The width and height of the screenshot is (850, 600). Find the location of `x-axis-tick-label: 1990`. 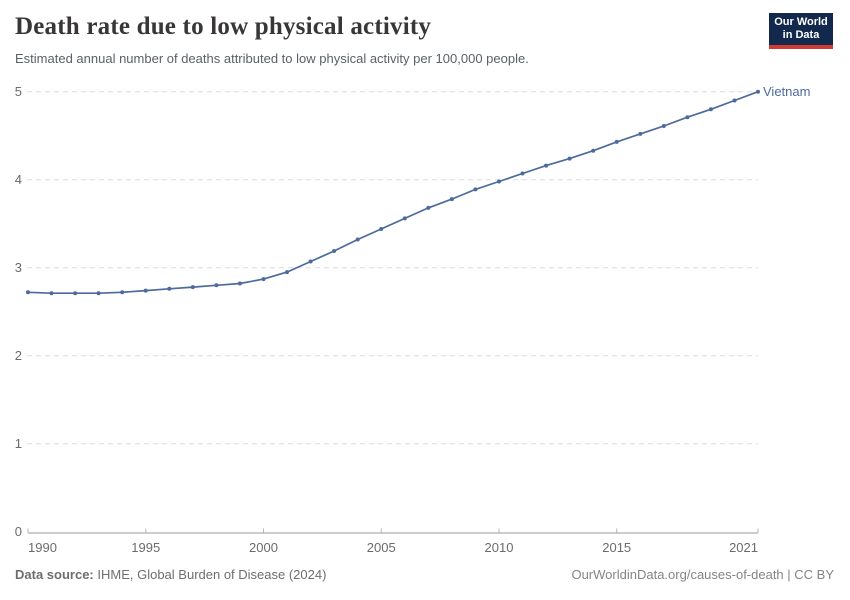

x-axis-tick-label: 1990 is located at coordinates (42, 547).